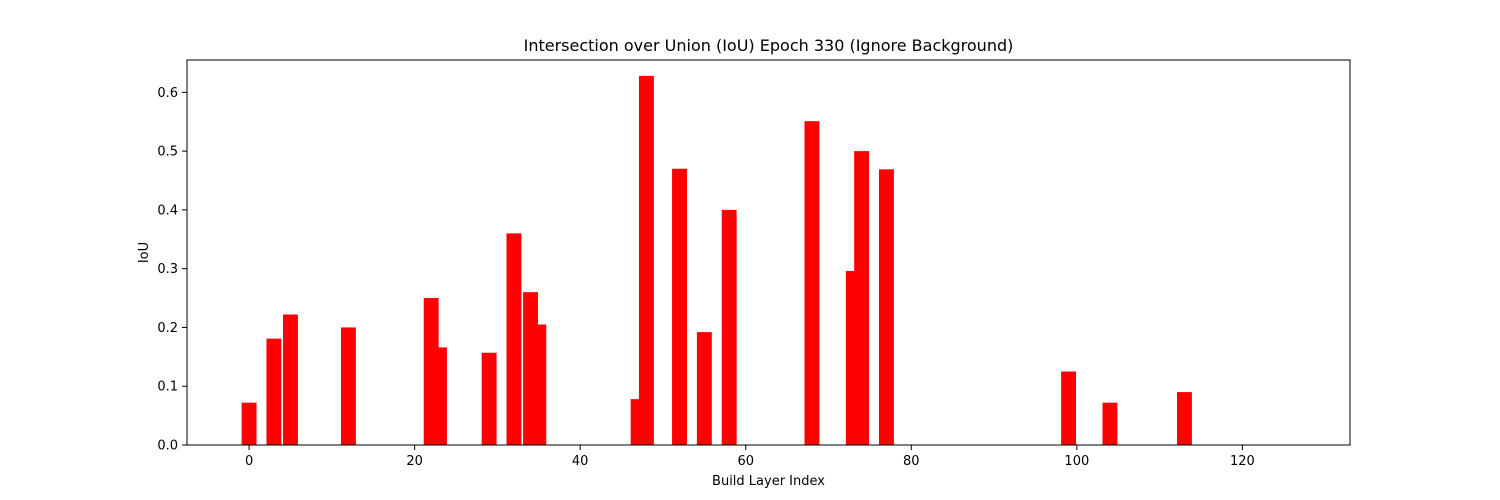  I want to click on y-axis-ticks: 0.0 0.1 0.2 0.3 0.4 0.5 0.6, so click(172, 270).